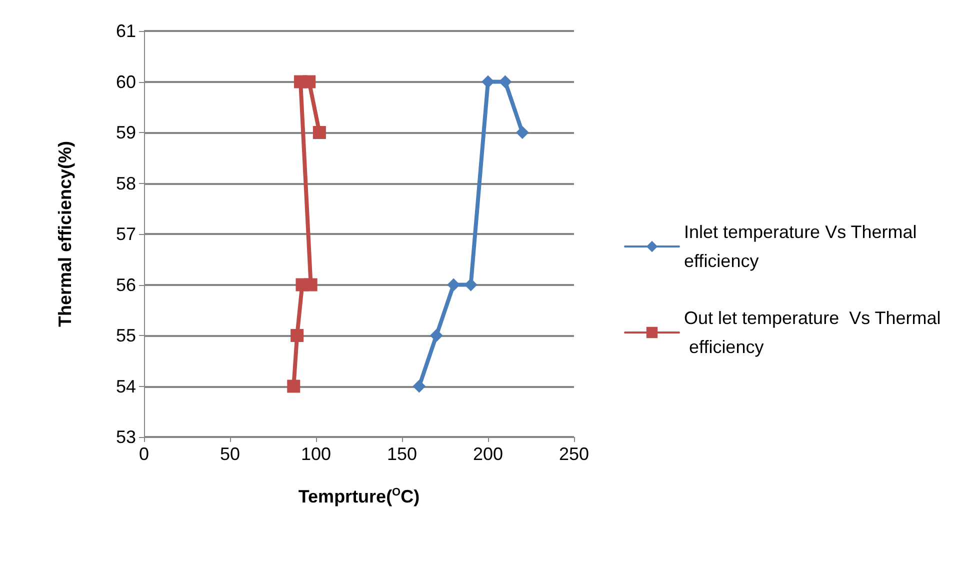 The width and height of the screenshot is (959, 579). Describe the element at coordinates (144, 454) in the screenshot. I see `x-tick-label: 0` at that location.